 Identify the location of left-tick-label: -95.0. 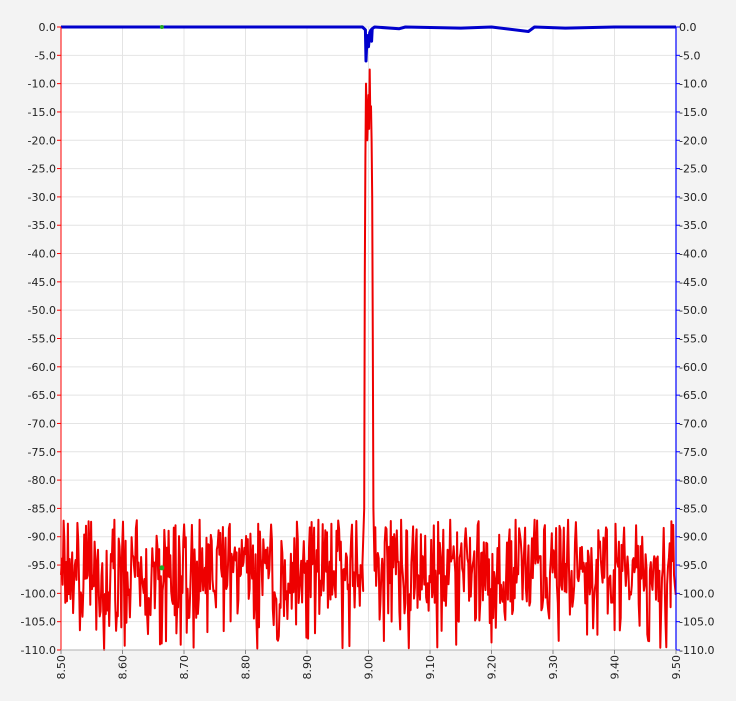
(42, 565).